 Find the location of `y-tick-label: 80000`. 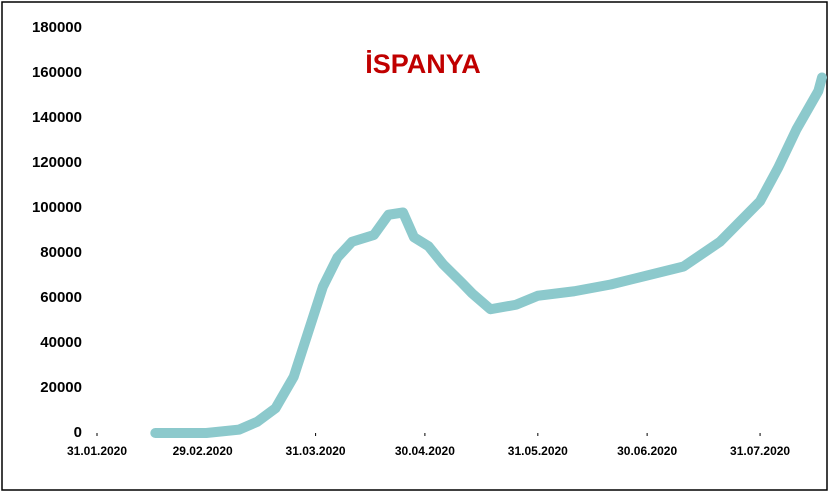

y-tick-label: 80000 is located at coordinates (61, 252).